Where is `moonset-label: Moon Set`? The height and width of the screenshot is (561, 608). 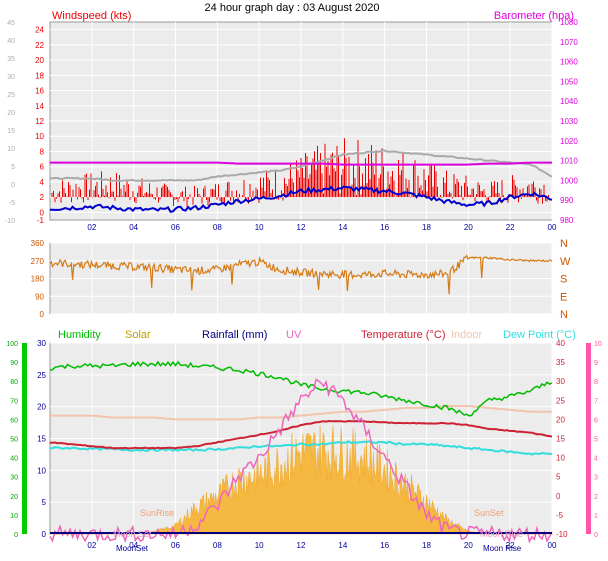
moonset-label: Moon Set is located at coordinates (132, 534).